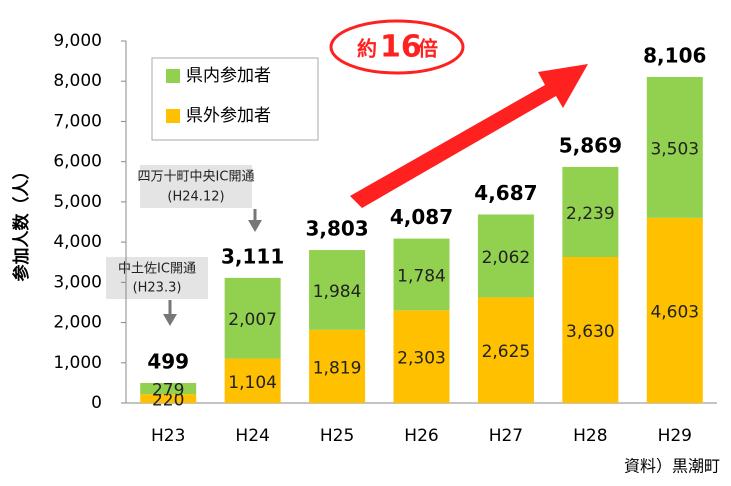 This screenshot has height=486, width=731. I want to click on data-label: 1,819, so click(337, 368).